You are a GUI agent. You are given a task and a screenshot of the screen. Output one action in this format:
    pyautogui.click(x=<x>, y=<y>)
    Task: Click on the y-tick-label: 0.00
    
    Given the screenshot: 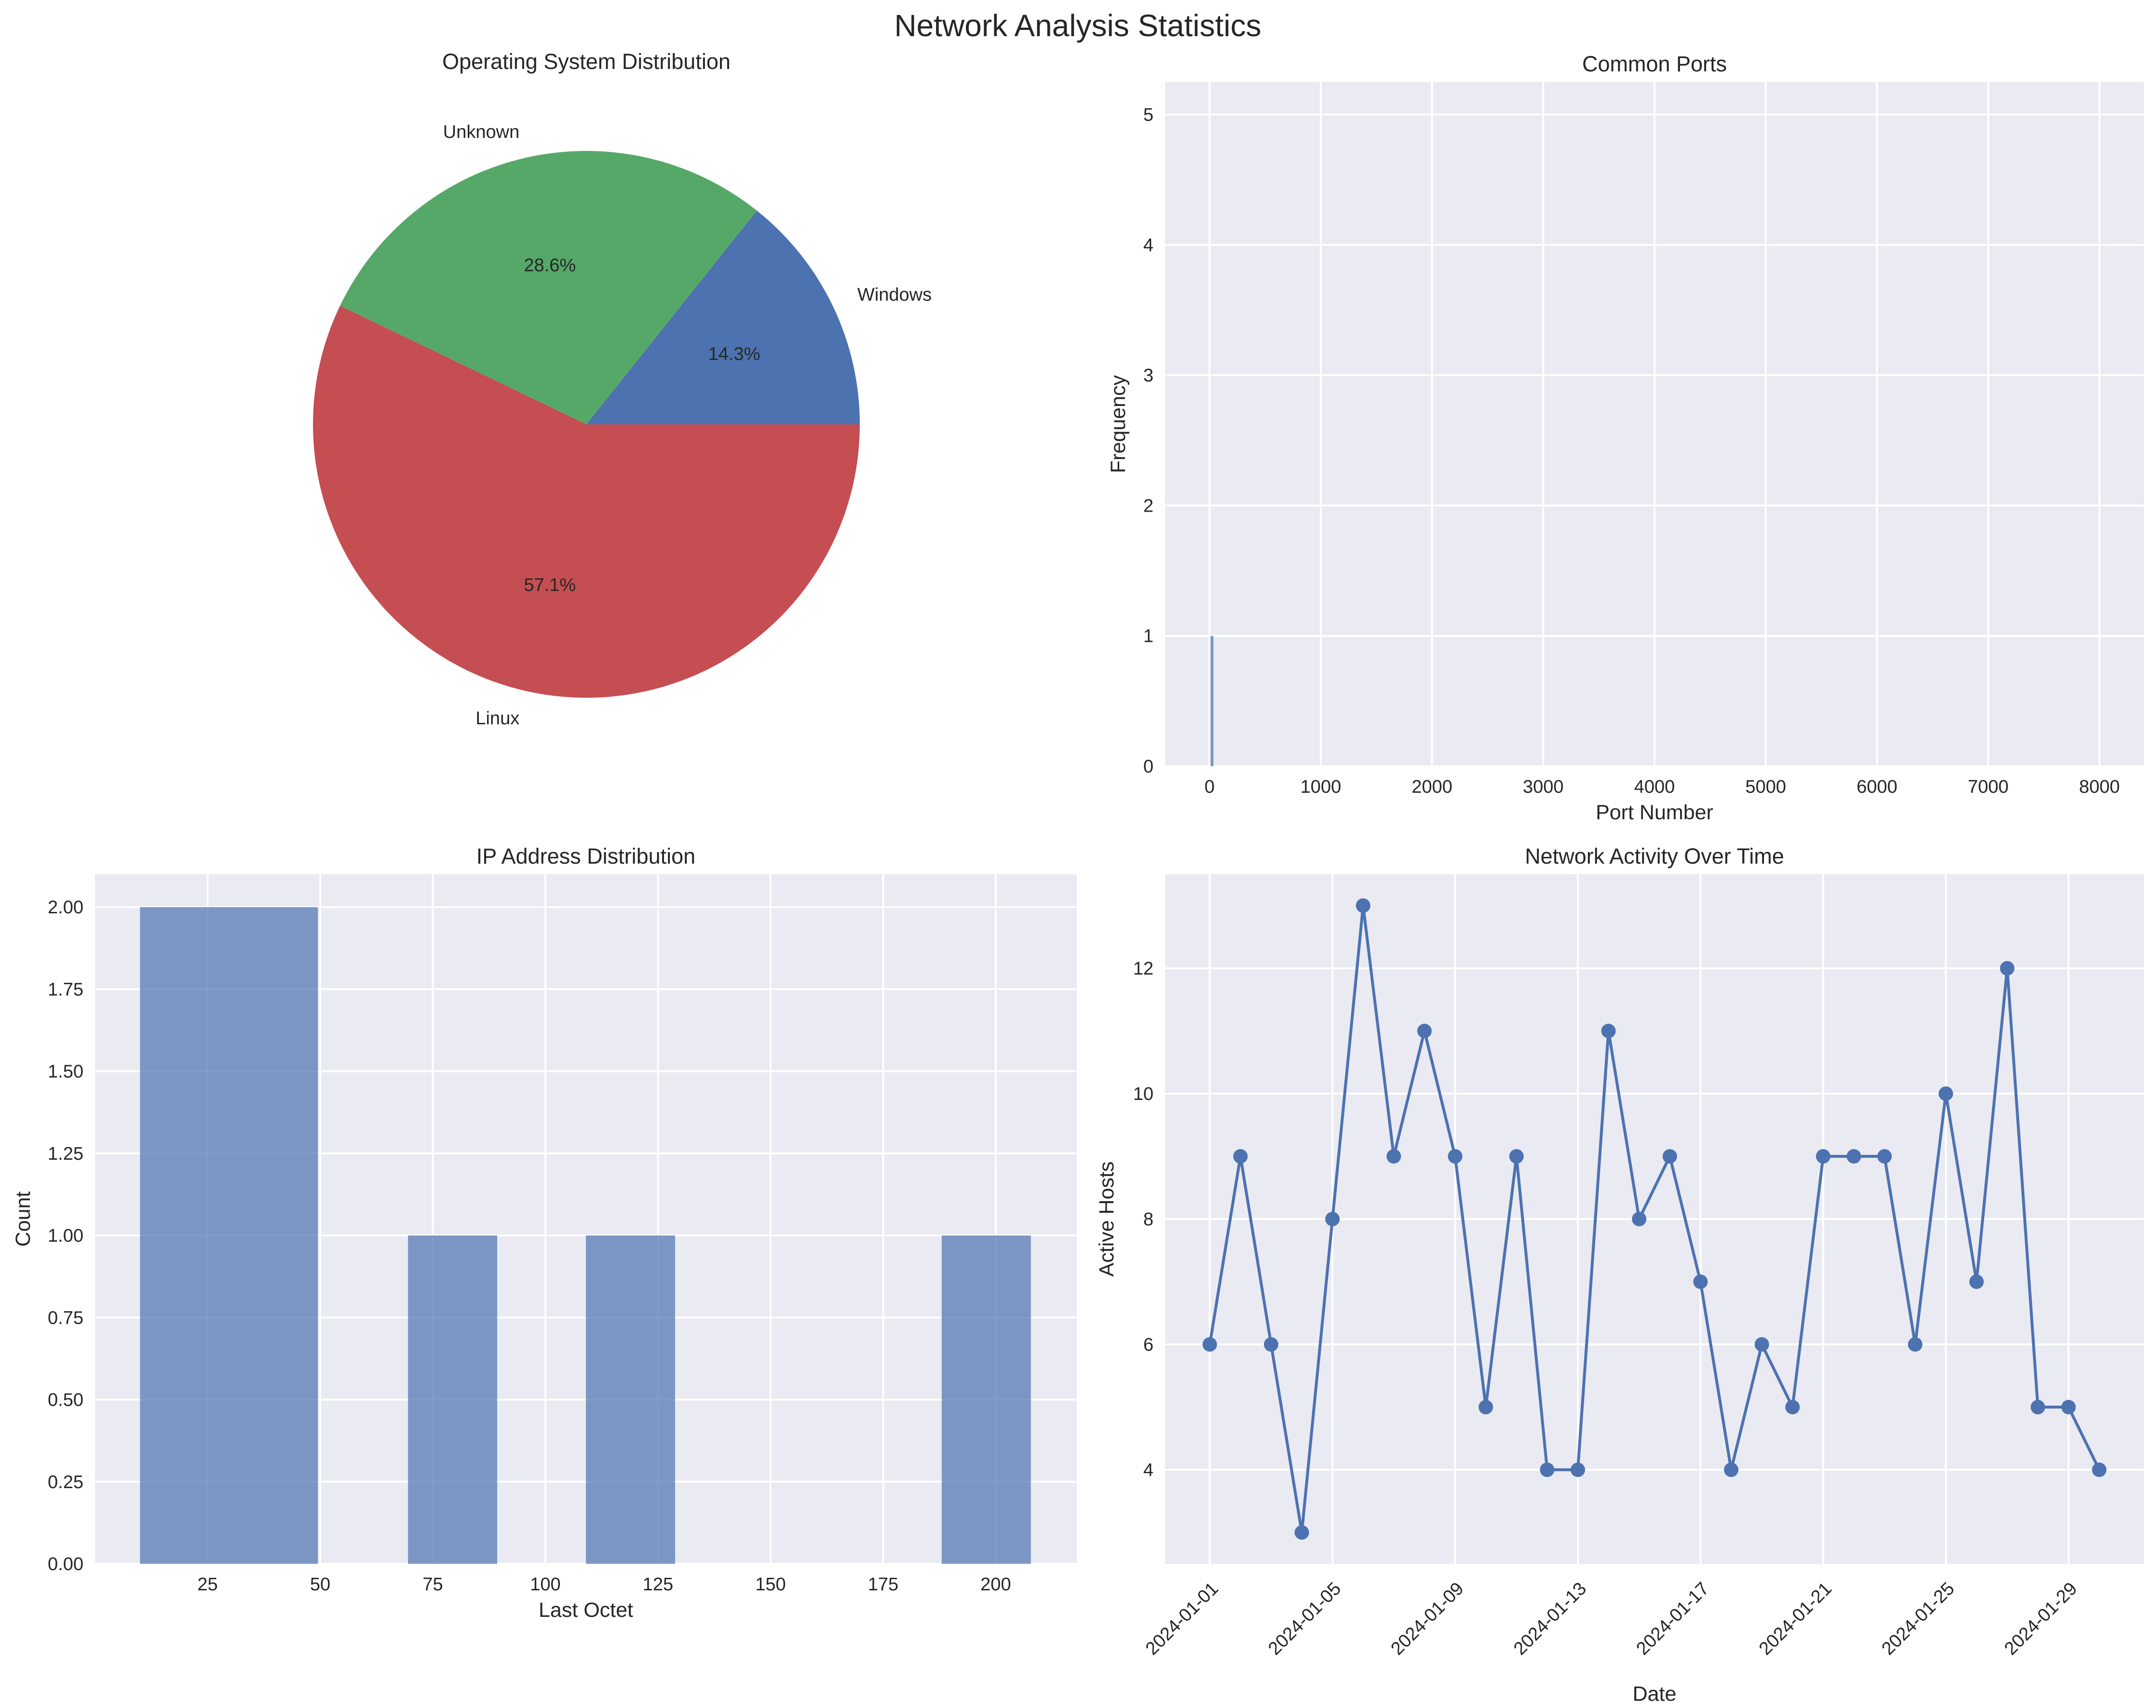 What is the action you would take?
    pyautogui.click(x=66, y=1564)
    